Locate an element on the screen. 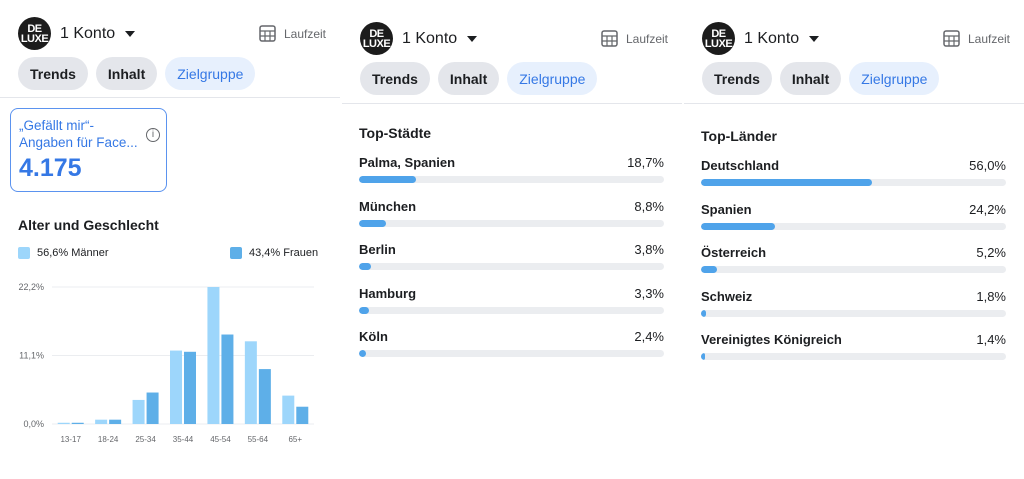  item-name: Spanien is located at coordinates (726, 209).